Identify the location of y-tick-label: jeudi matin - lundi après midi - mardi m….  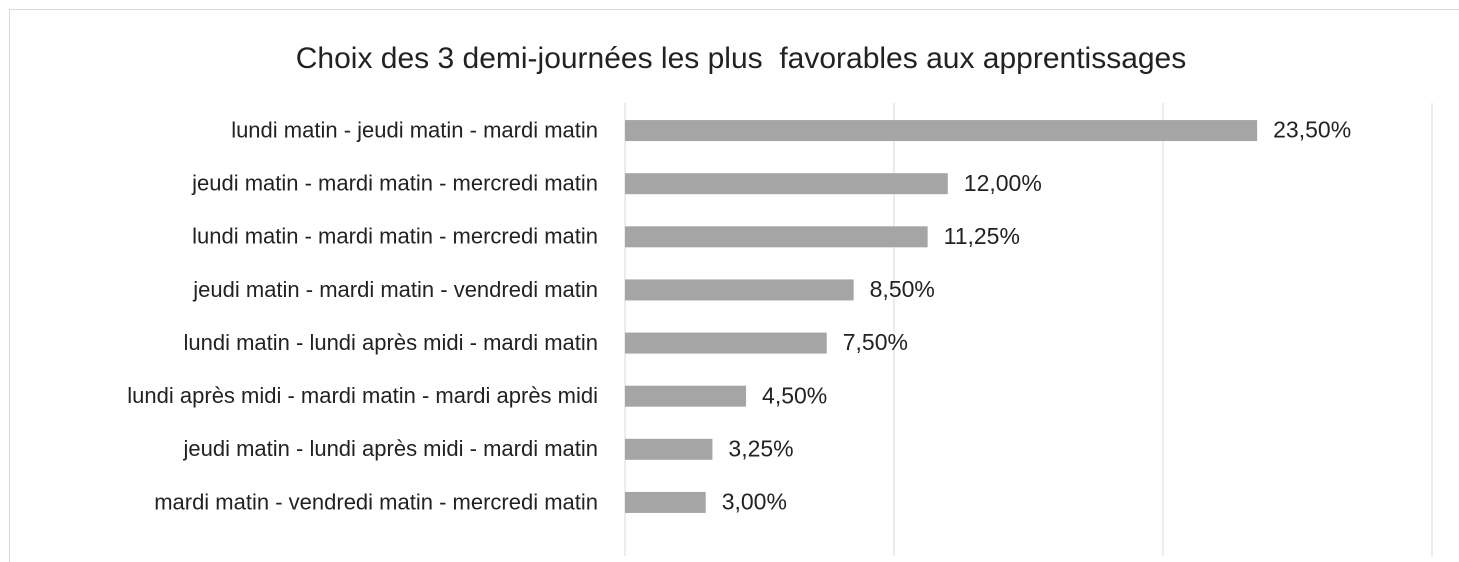
(391, 448).